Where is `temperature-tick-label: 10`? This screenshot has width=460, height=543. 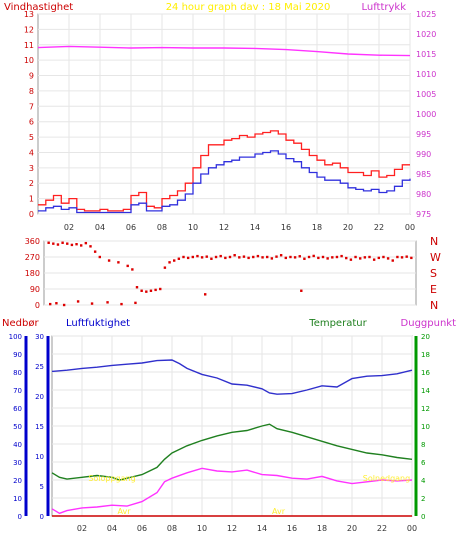 temperature-tick-label: 10 is located at coordinates (425, 427).